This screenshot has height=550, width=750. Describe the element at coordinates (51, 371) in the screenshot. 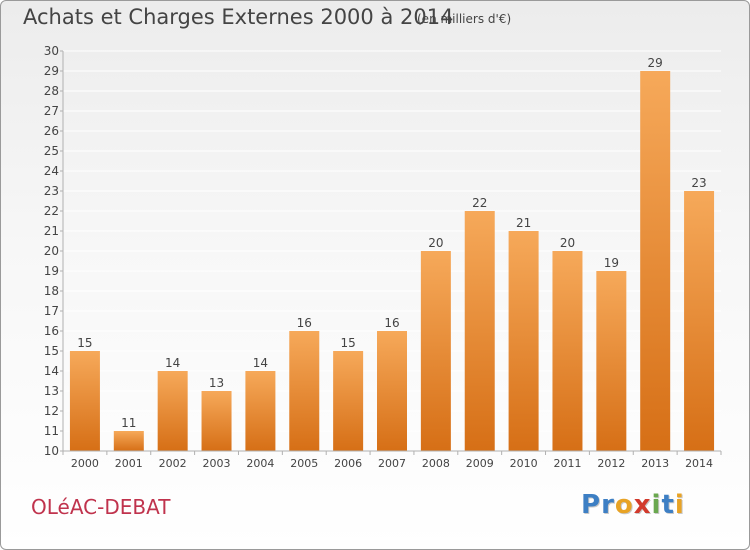

I see `y-tick-label: 14` at that location.